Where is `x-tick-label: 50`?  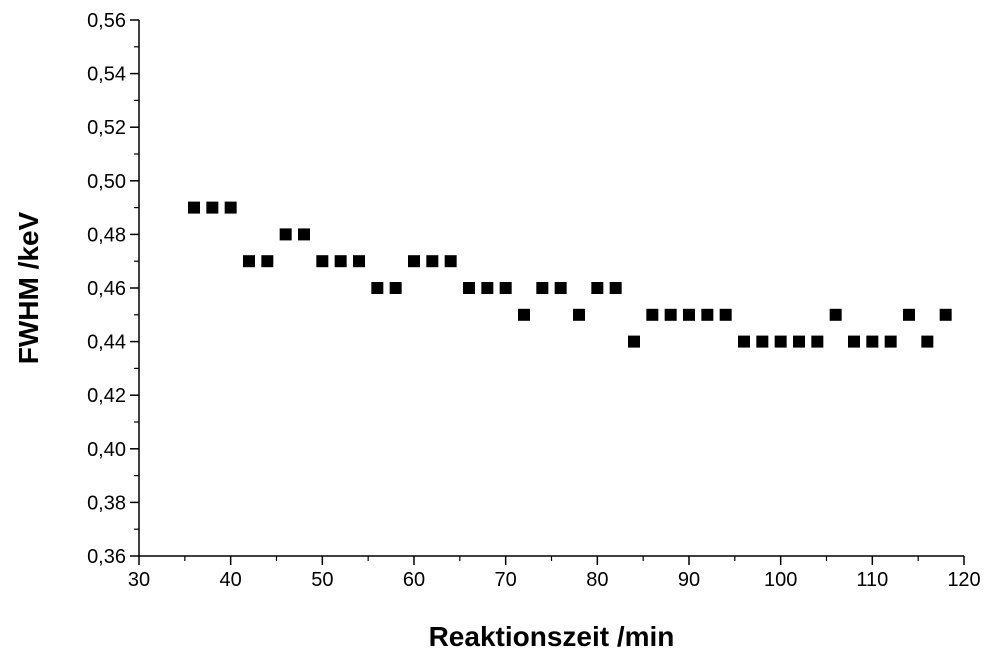
x-tick-label: 50 is located at coordinates (322, 580).